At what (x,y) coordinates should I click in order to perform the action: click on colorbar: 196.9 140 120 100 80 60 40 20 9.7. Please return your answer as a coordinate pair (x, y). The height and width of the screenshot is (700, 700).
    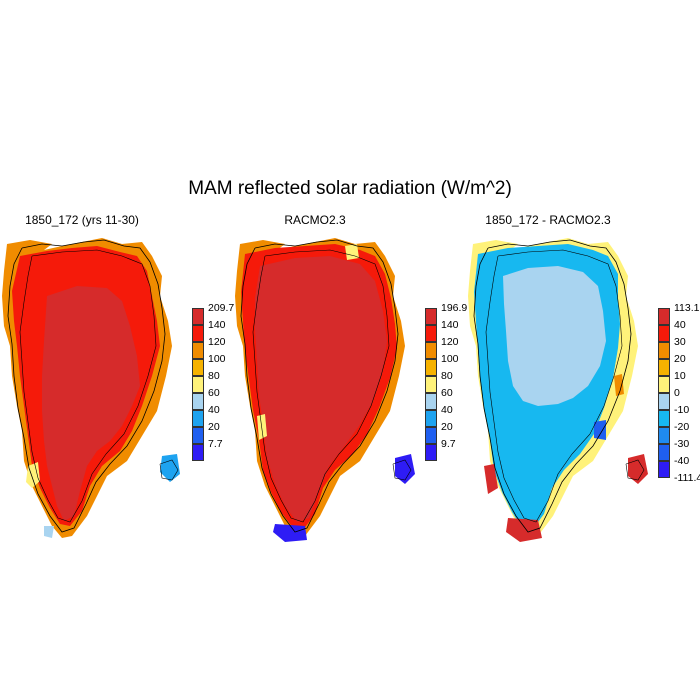
    Looking at the image, I should click on (446, 382).